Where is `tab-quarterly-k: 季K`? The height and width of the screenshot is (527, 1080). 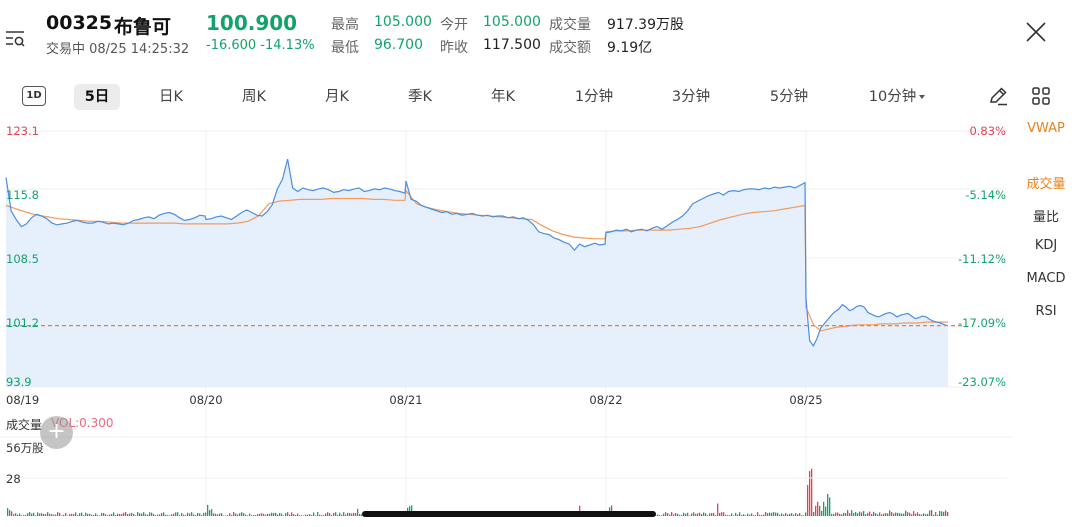 tab-quarterly-k: 季K is located at coordinates (419, 97).